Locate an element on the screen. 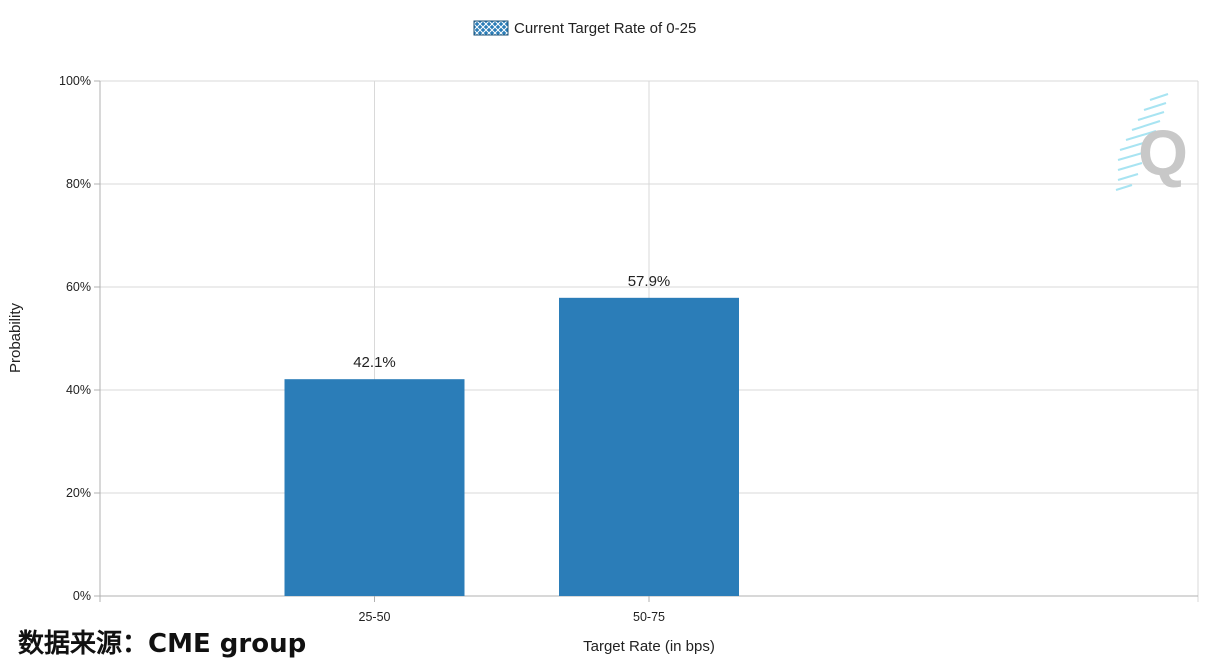  data-label: 57.9% is located at coordinates (649, 281).